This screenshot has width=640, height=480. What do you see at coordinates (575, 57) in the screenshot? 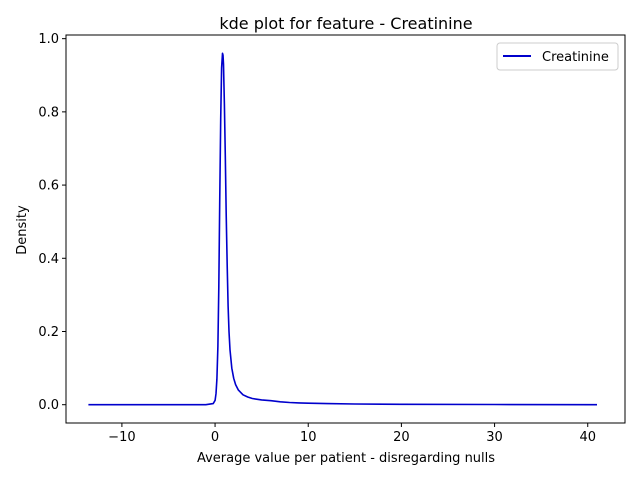
I see `legend-label: Creatinine` at bounding box center [575, 57].